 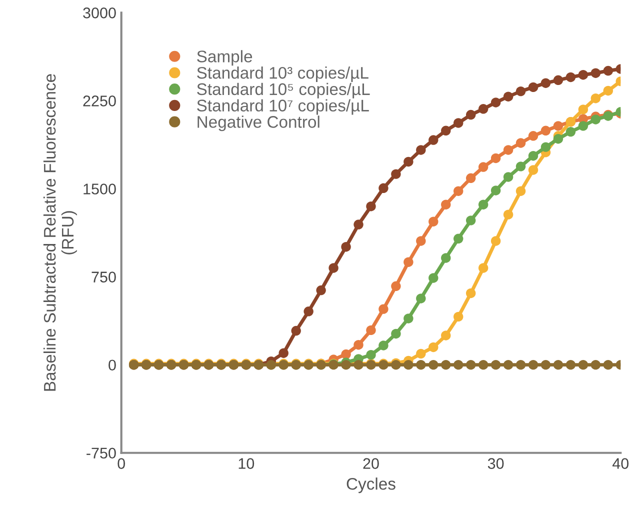 What do you see at coordinates (283, 90) in the screenshot?
I see `legend-label: Standard 10⁵ copies/µL` at bounding box center [283, 90].